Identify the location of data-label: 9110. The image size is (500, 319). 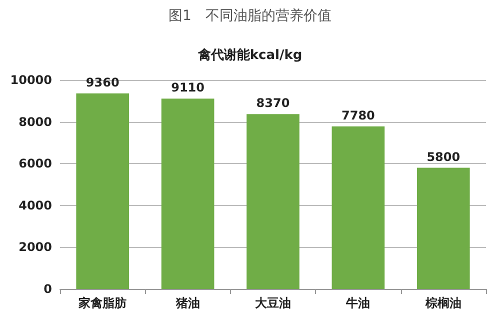
(188, 87).